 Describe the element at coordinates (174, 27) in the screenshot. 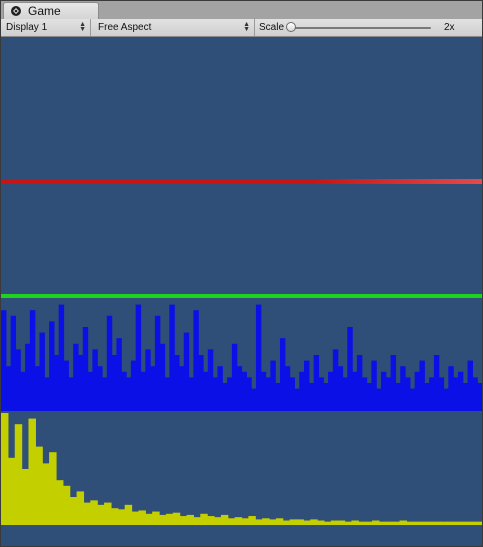

I see `aspect-select: Free Aspect ▲ ▼` at that location.